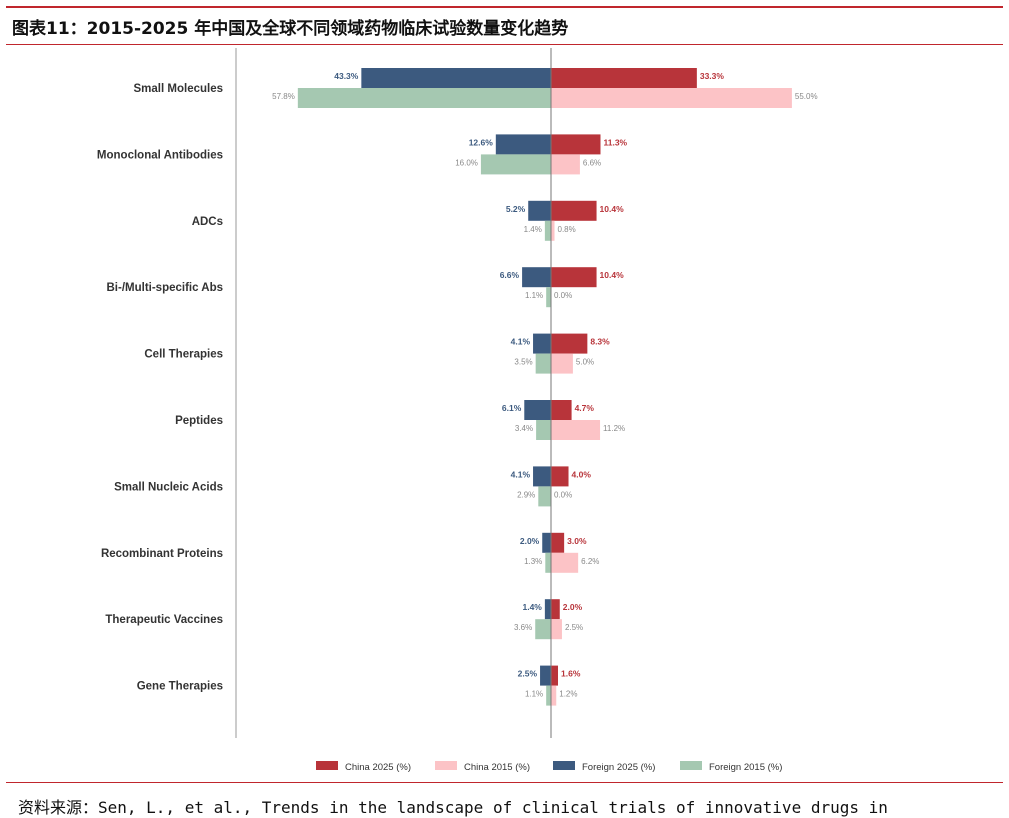  I want to click on data-label-foreign-2025: 6.1%, so click(512, 408).